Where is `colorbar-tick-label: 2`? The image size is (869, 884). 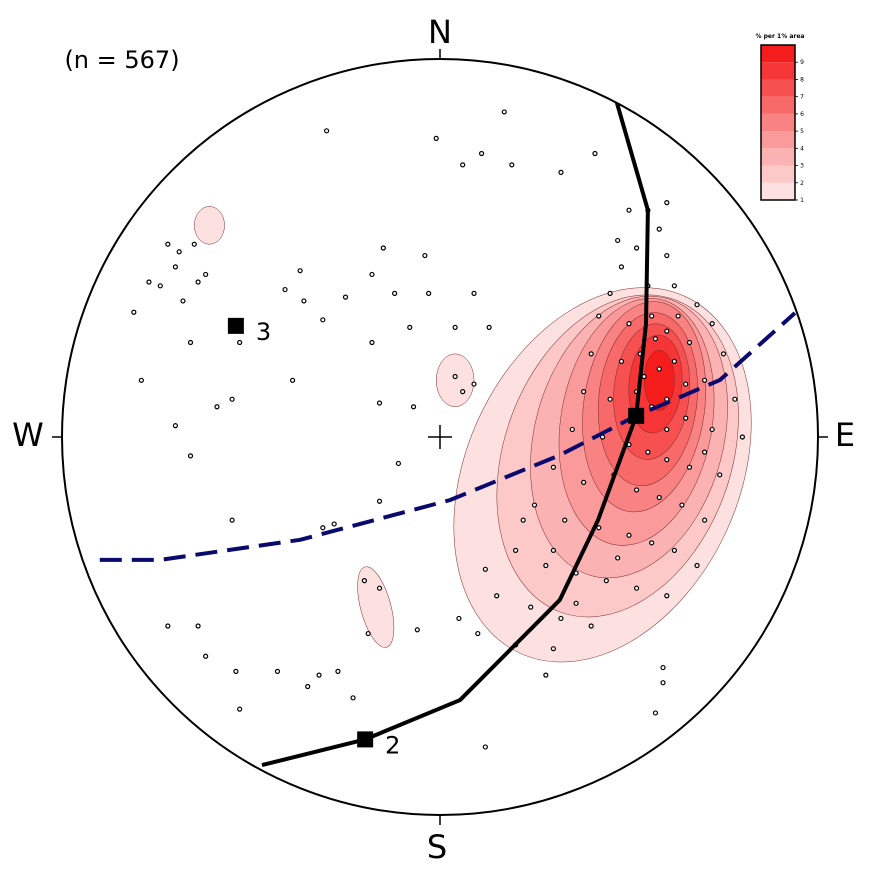 colorbar-tick-label: 2 is located at coordinates (802, 183).